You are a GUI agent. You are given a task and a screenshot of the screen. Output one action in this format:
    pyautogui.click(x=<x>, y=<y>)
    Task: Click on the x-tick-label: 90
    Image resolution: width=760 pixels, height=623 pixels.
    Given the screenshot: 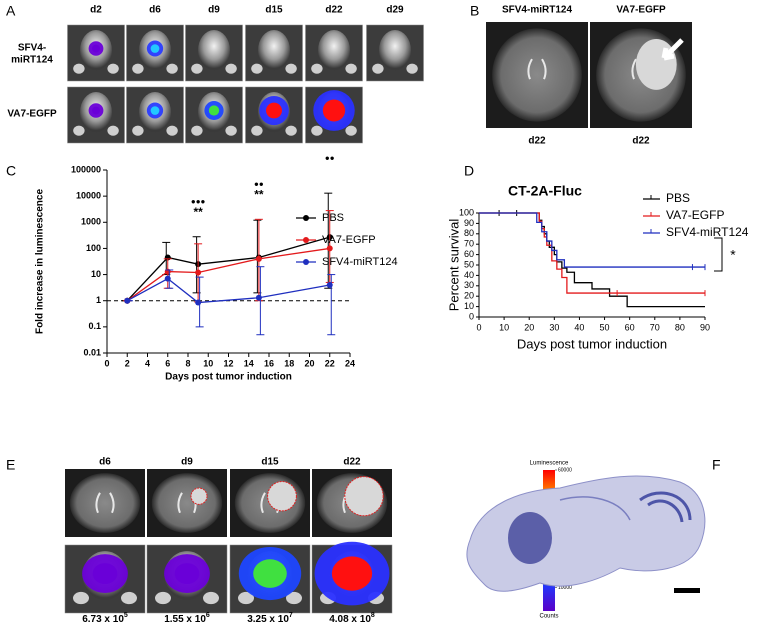 What is the action you would take?
    pyautogui.click(x=705, y=327)
    